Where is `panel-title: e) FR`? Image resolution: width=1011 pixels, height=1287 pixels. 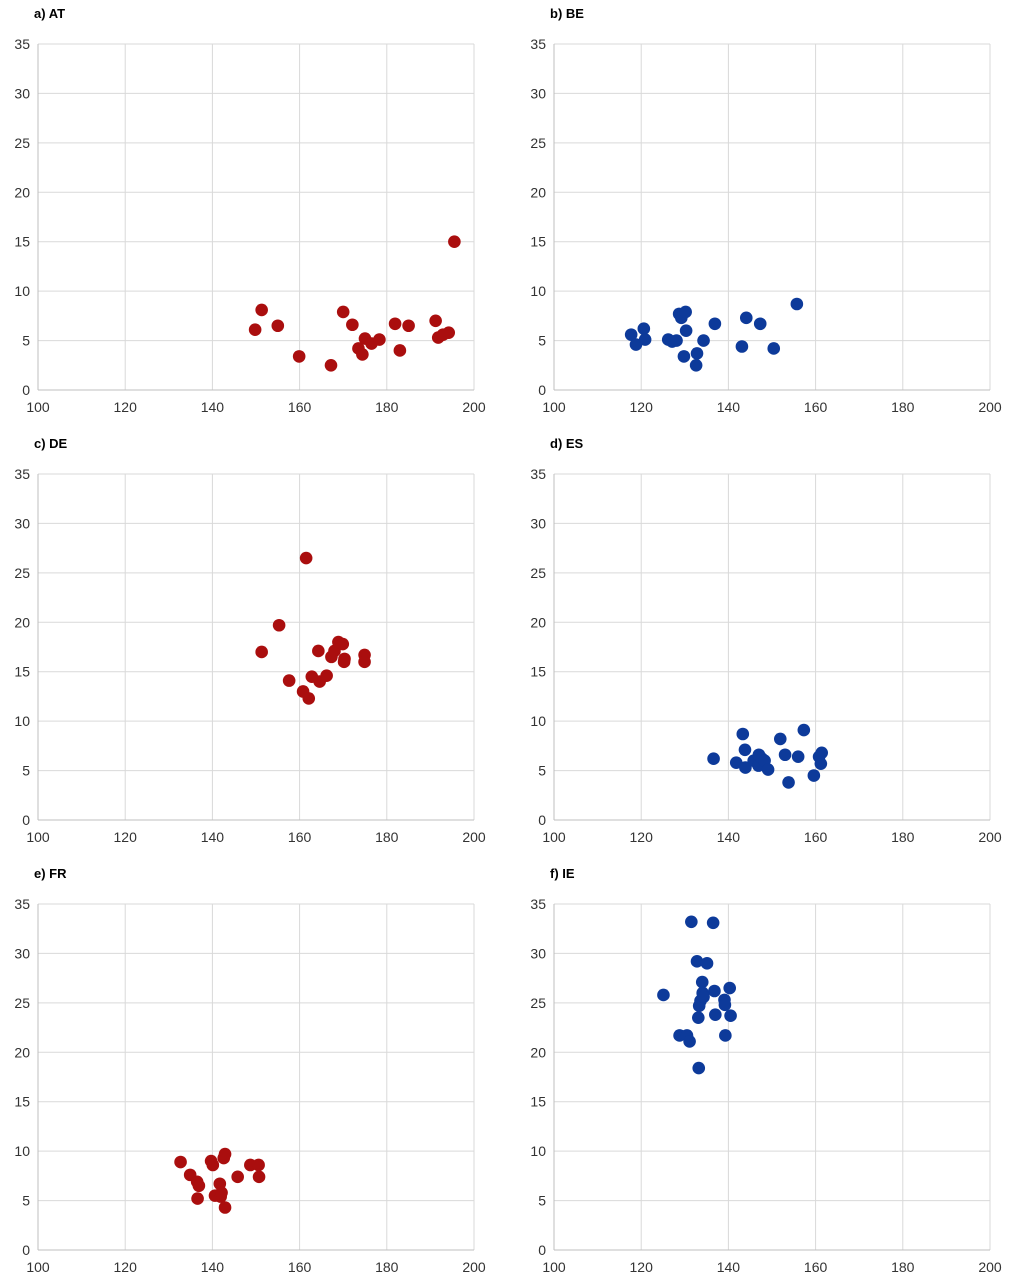
panel-title: e) FR is located at coordinates (50, 873).